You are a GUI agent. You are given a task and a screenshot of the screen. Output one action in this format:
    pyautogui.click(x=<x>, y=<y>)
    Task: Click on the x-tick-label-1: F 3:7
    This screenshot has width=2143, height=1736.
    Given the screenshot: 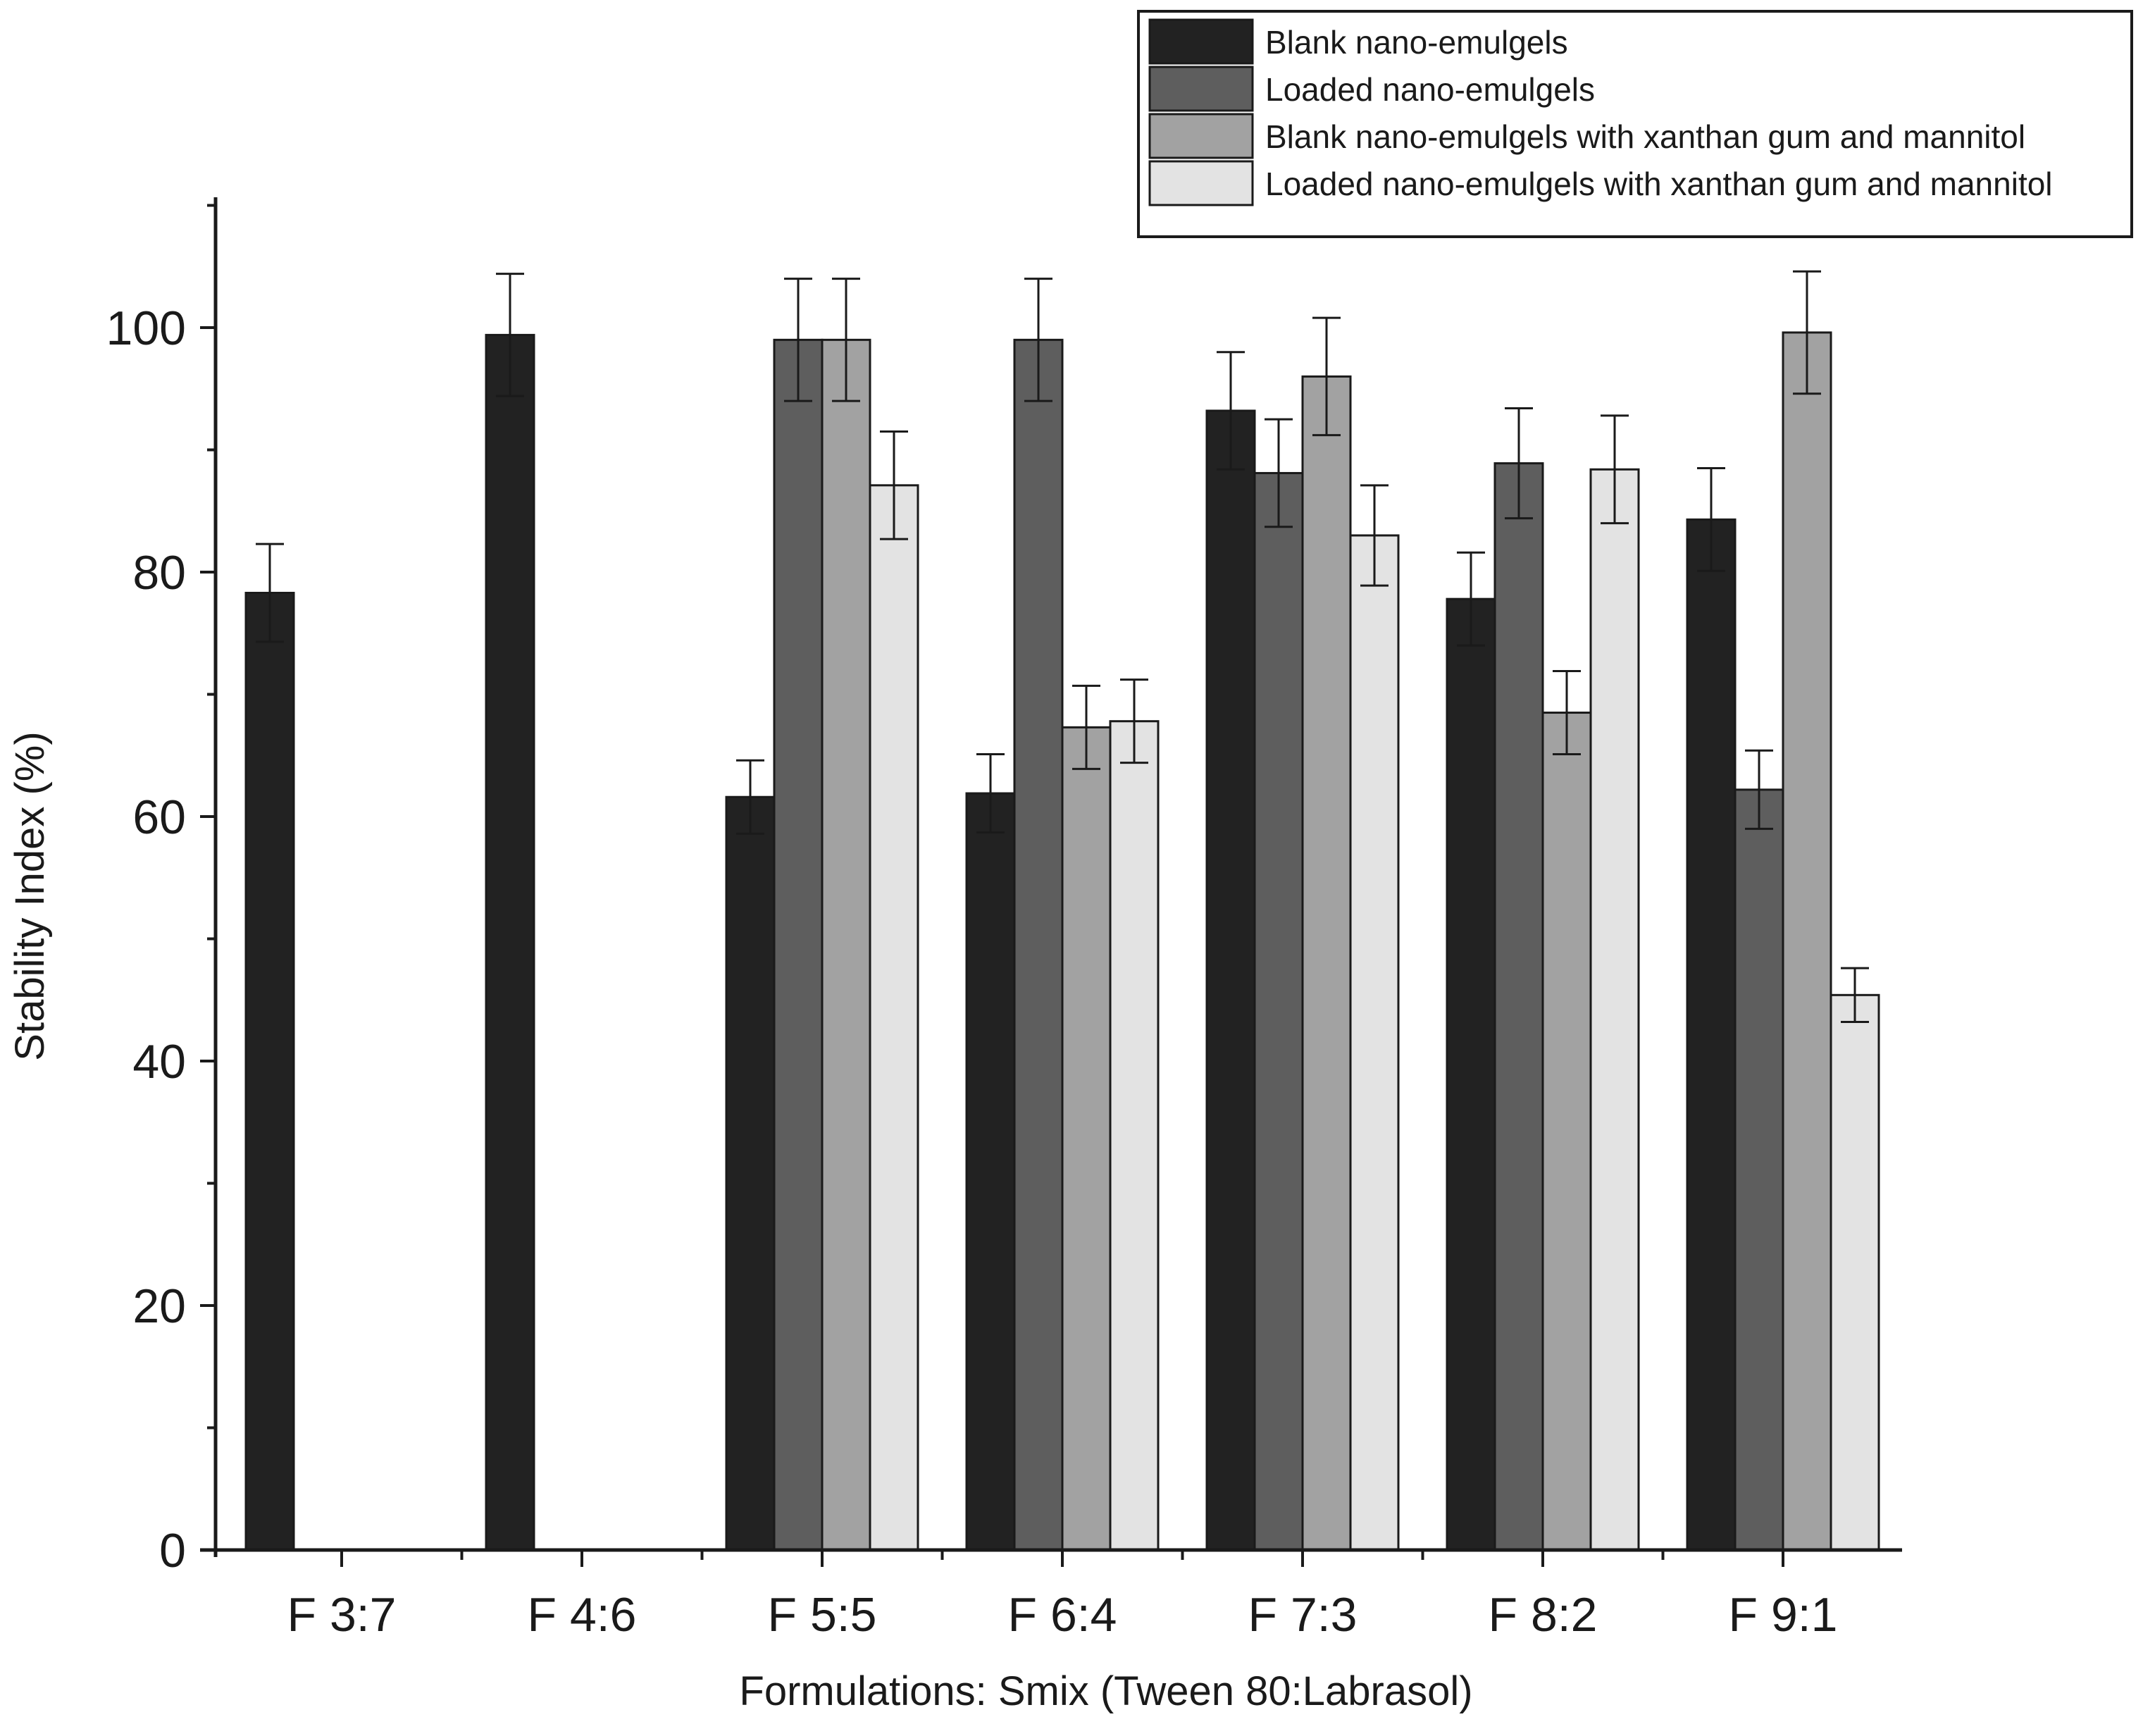 What is the action you would take?
    pyautogui.click(x=342, y=1615)
    